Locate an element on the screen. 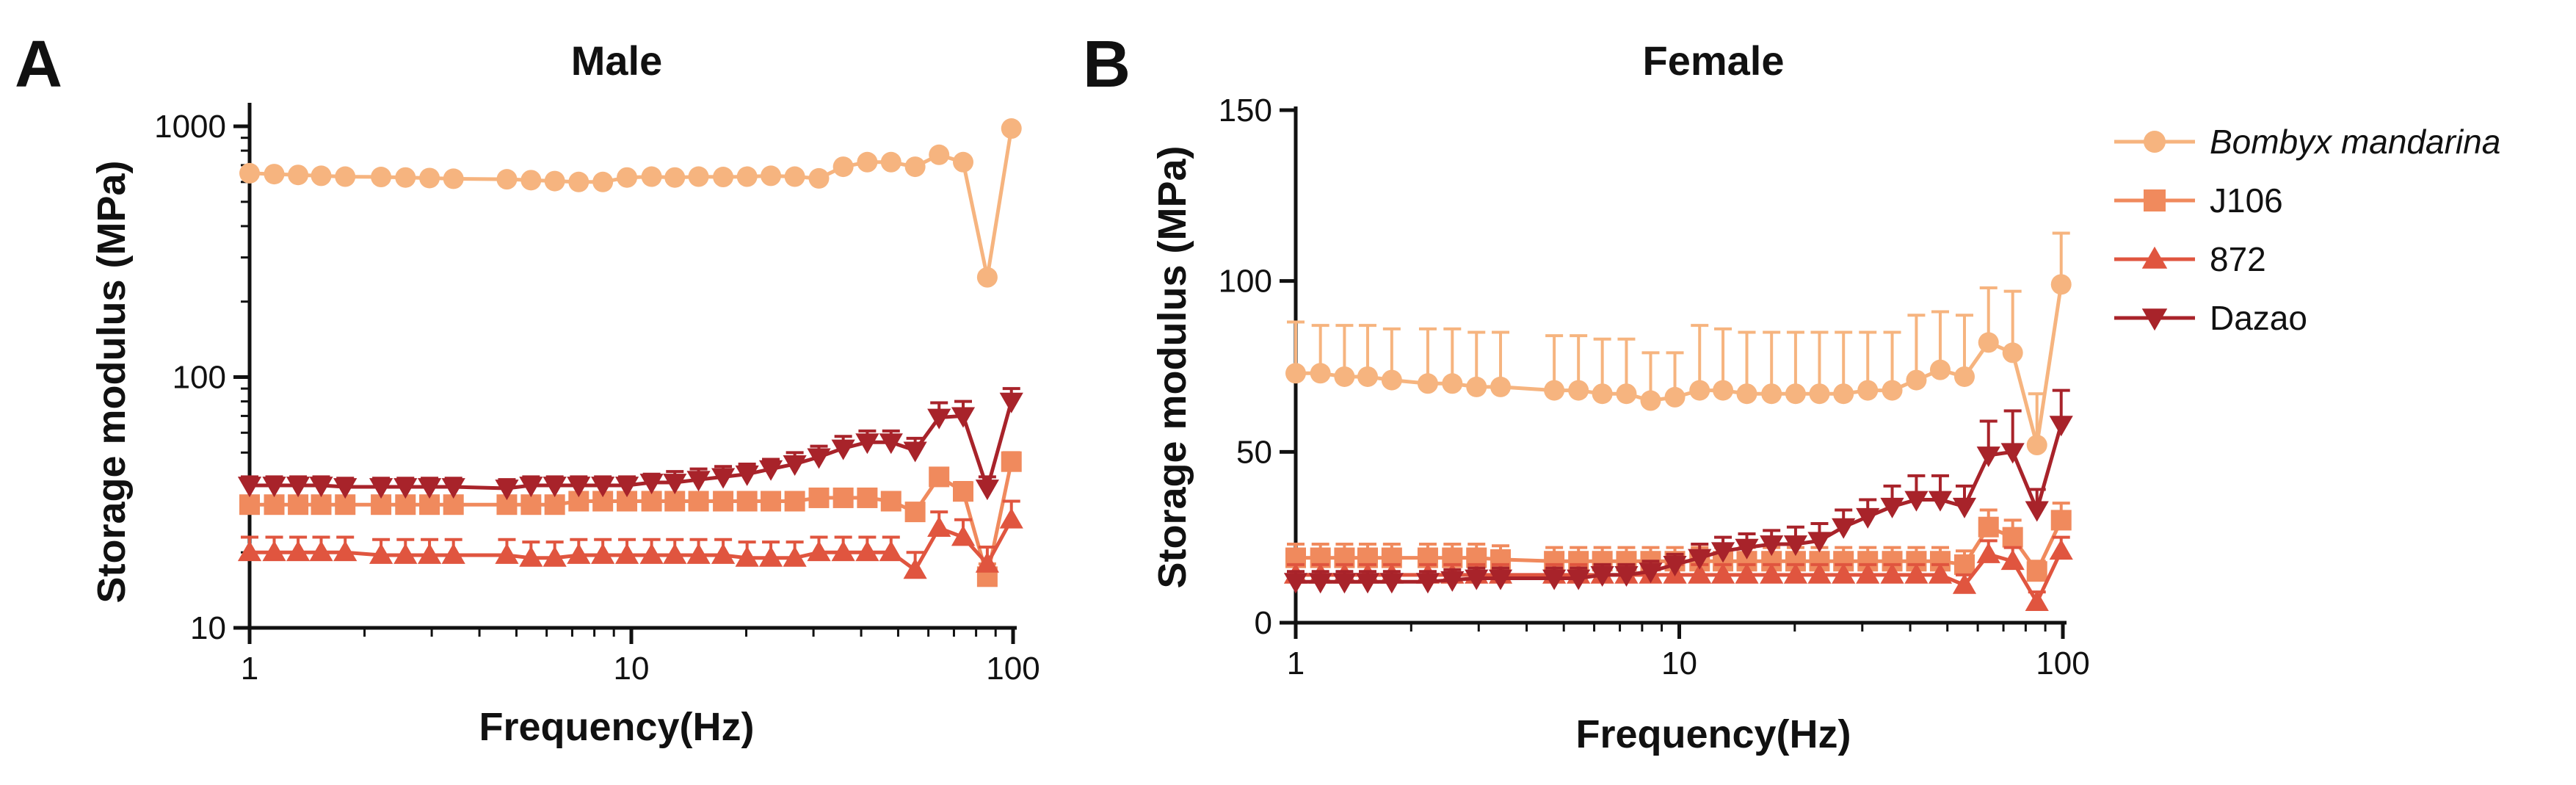 This screenshot has height=785, width=2576. y-axis-label-b: Storage modulus (MPa) is located at coordinates (1172, 366).